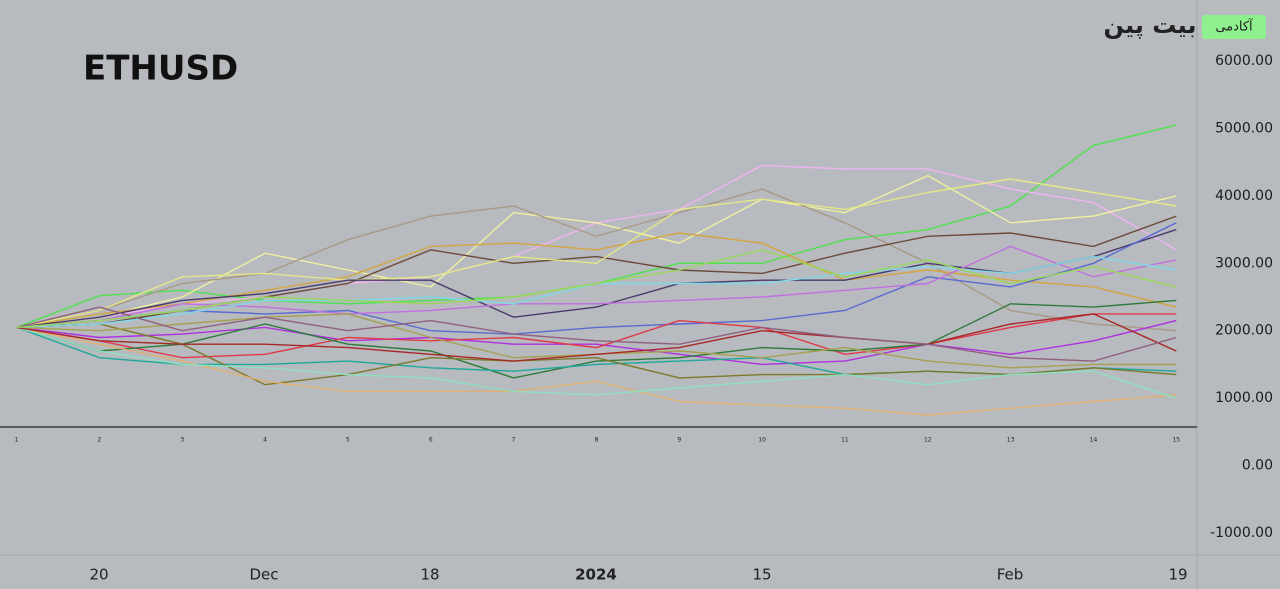 The height and width of the screenshot is (589, 1280). What do you see at coordinates (1177, 575) in the screenshot?
I see `date-label: 19` at bounding box center [1177, 575].